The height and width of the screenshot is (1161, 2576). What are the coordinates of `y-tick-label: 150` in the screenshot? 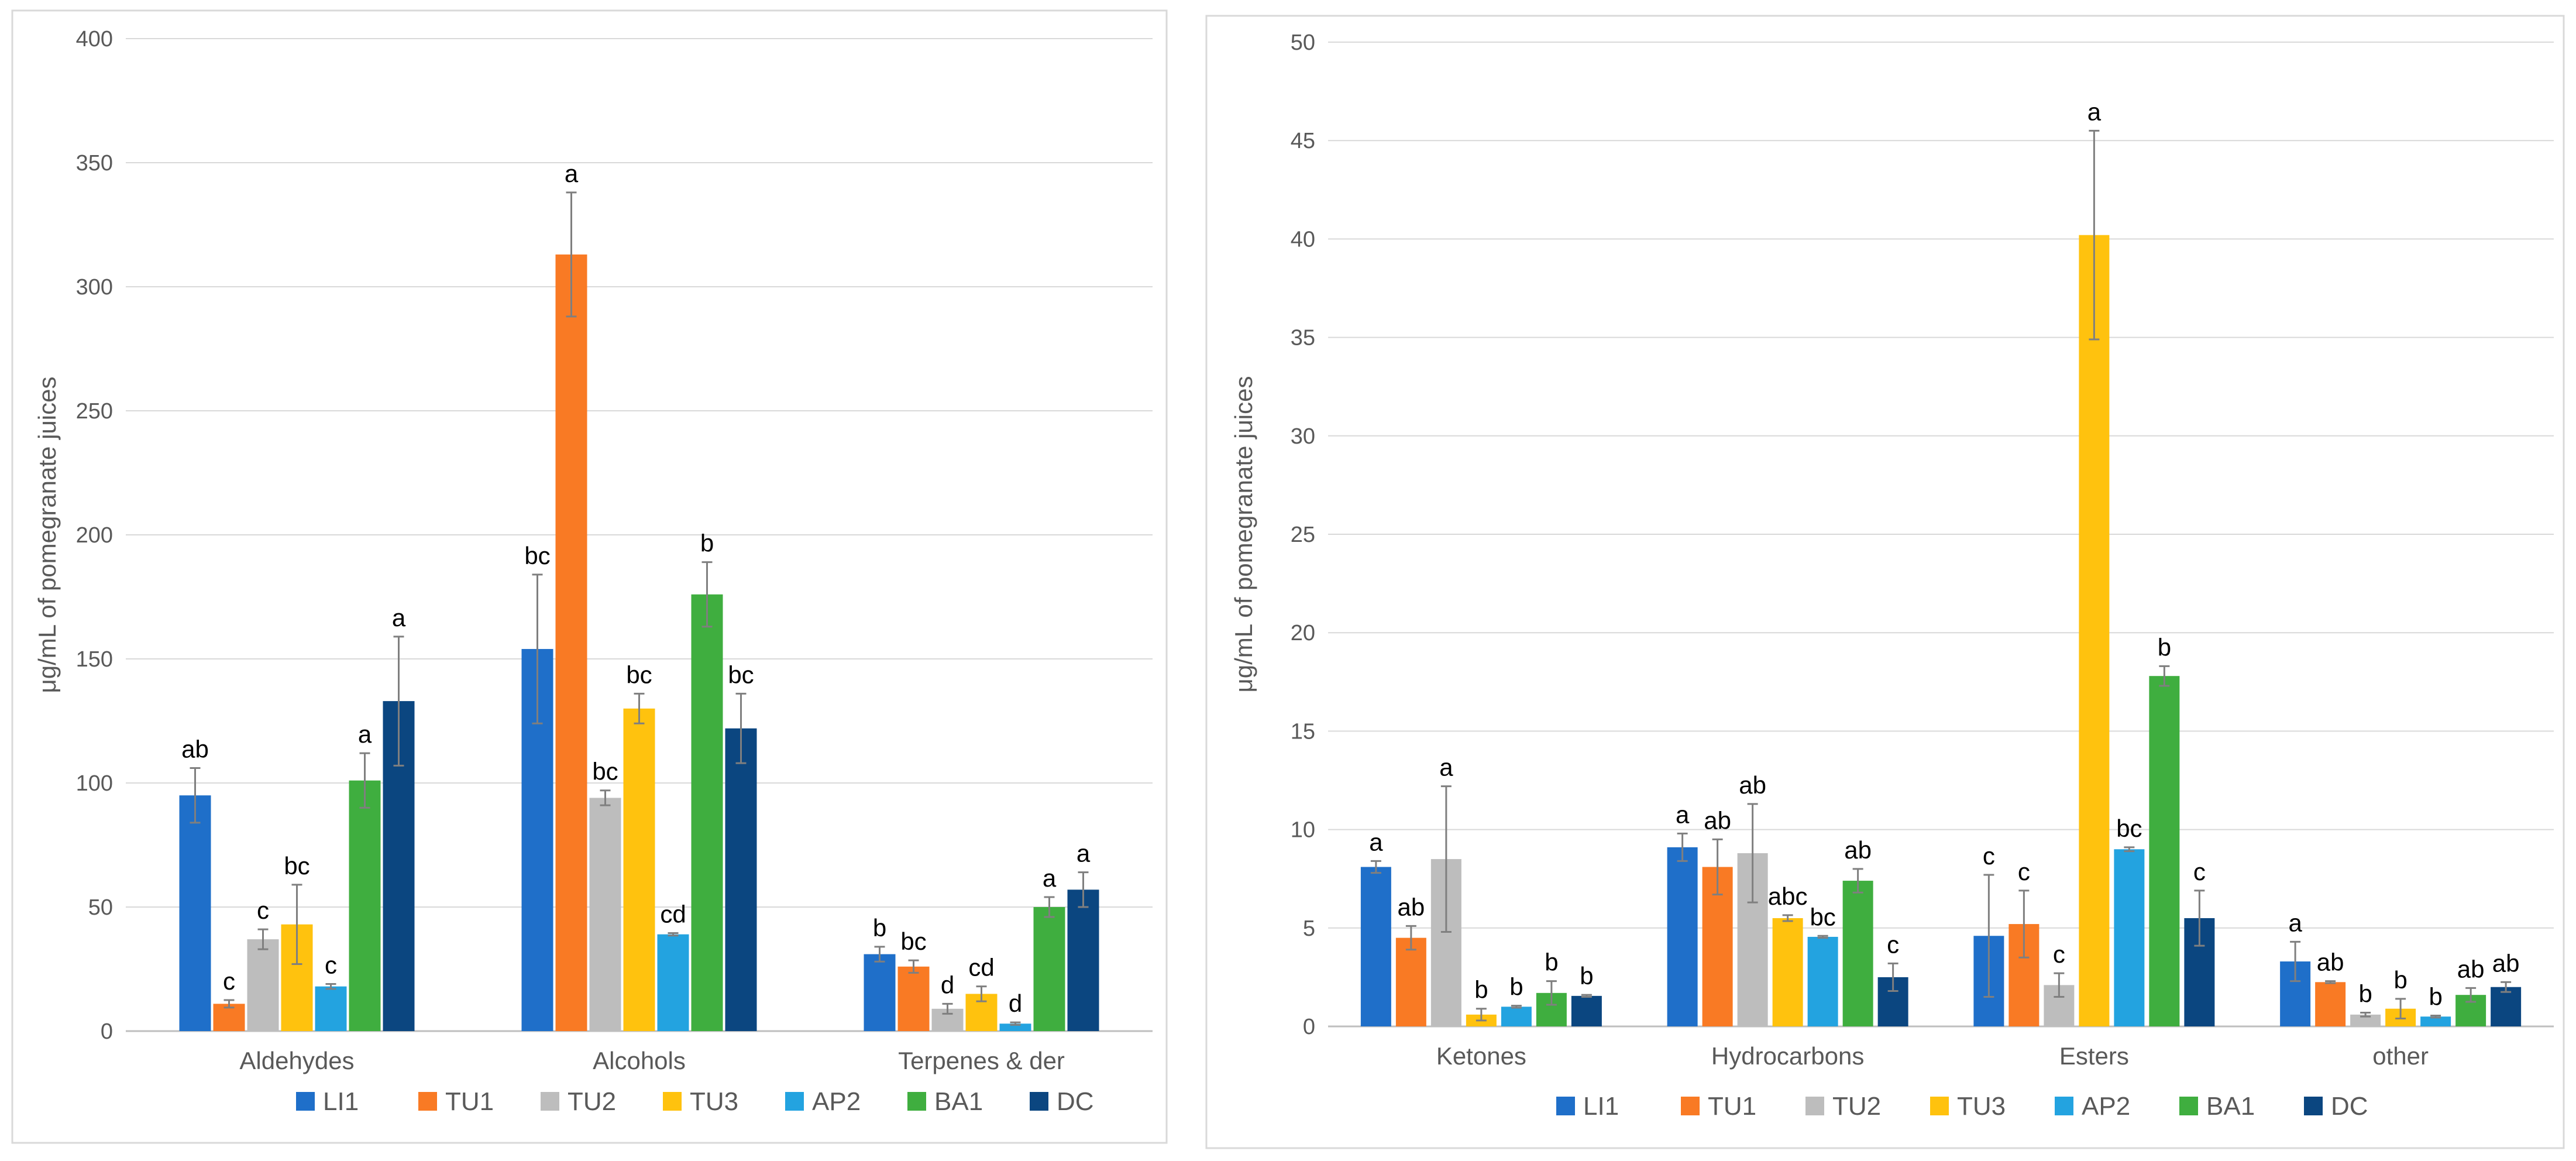 It's located at (95, 659).